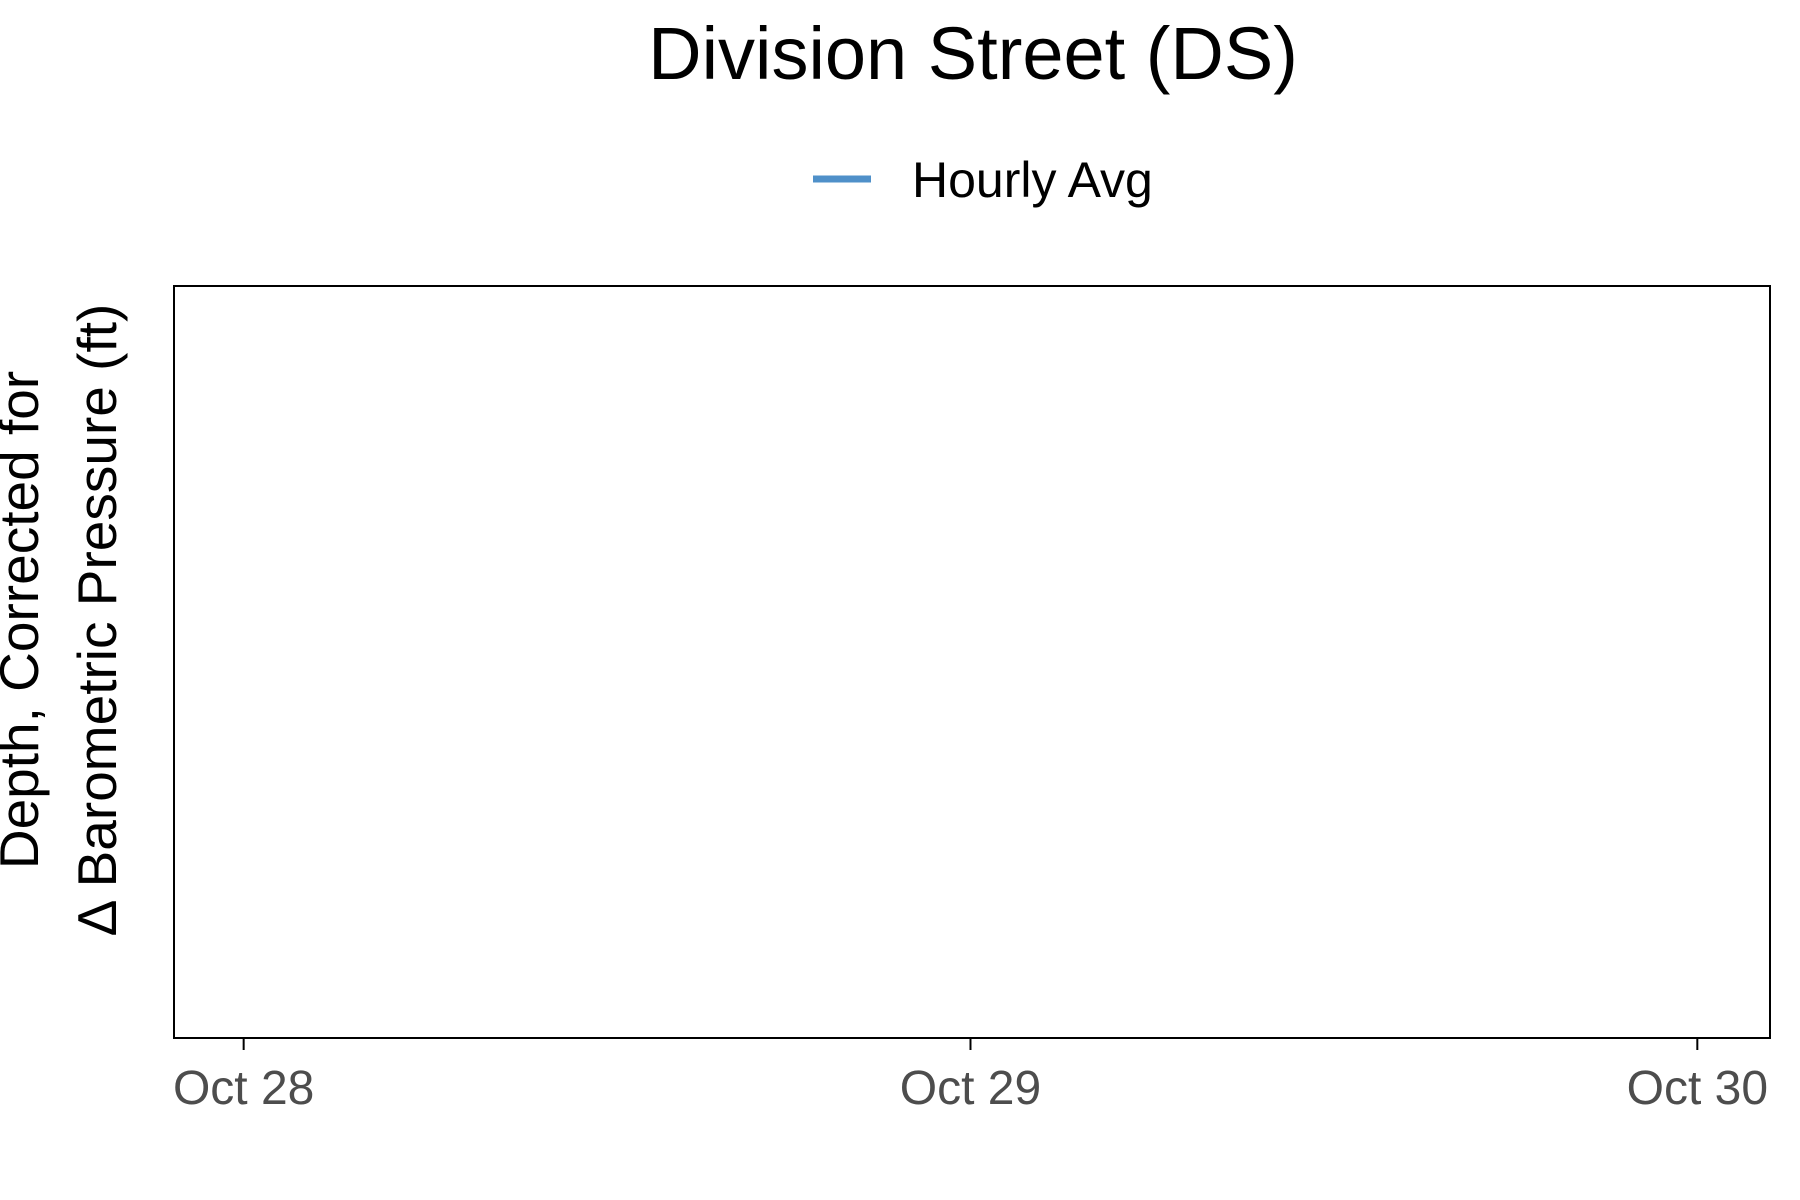 This screenshot has height=1200, width=1800. What do you see at coordinates (1032, 180) in the screenshot?
I see `legend-label-hourly-avg: Hourly Avg` at bounding box center [1032, 180].